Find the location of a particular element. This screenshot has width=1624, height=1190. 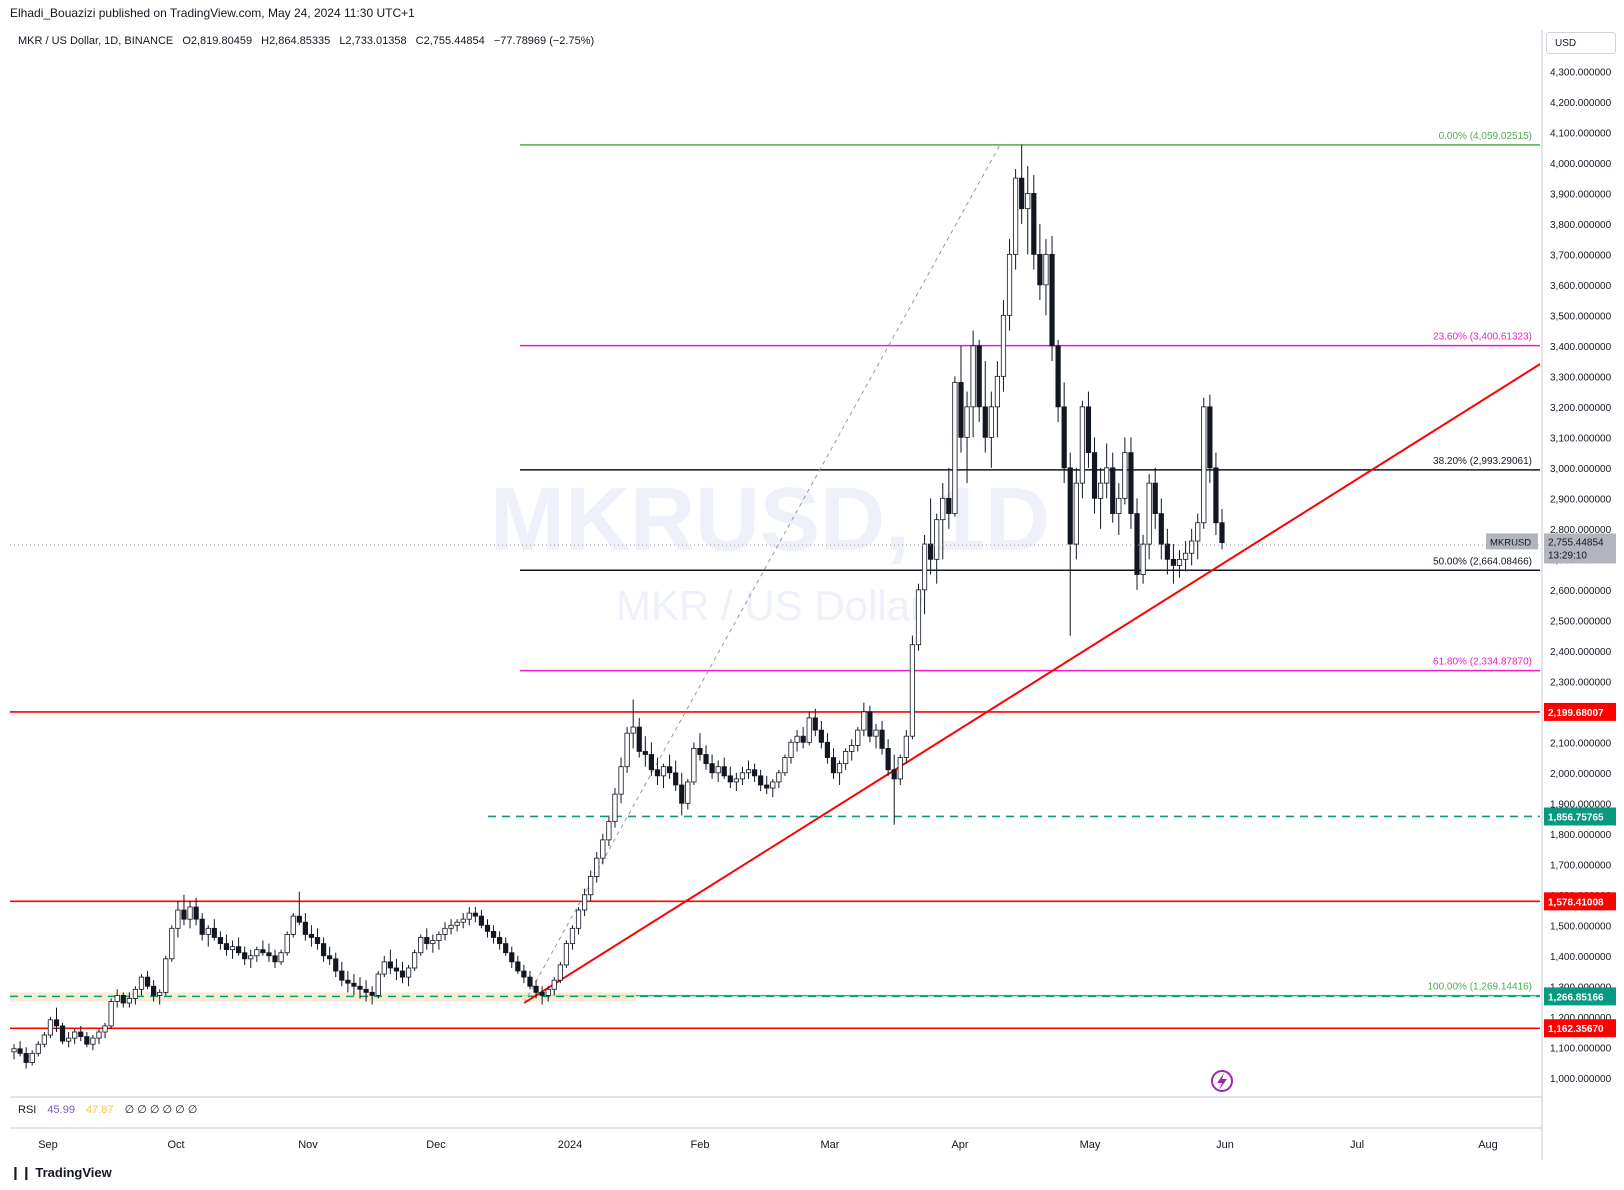

x-tick-label: Sep is located at coordinates (48, 1145).